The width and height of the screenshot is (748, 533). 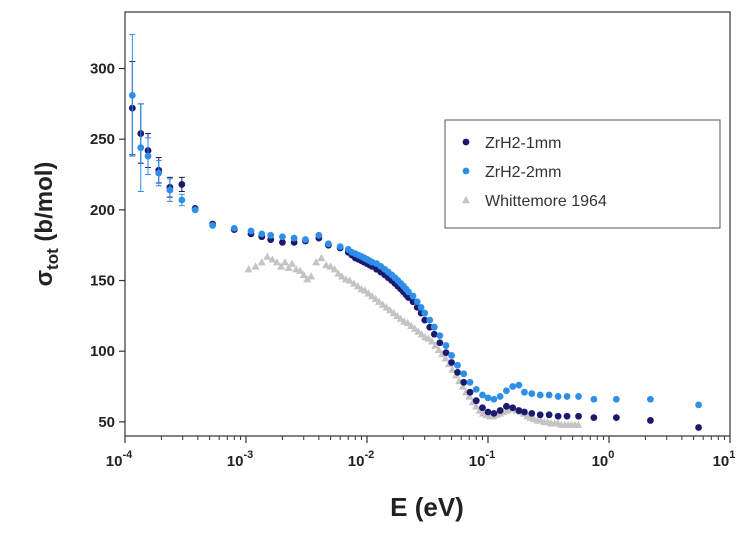 What do you see at coordinates (361, 459) in the screenshot?
I see `x-tick-label: 10⁻²` at bounding box center [361, 459].